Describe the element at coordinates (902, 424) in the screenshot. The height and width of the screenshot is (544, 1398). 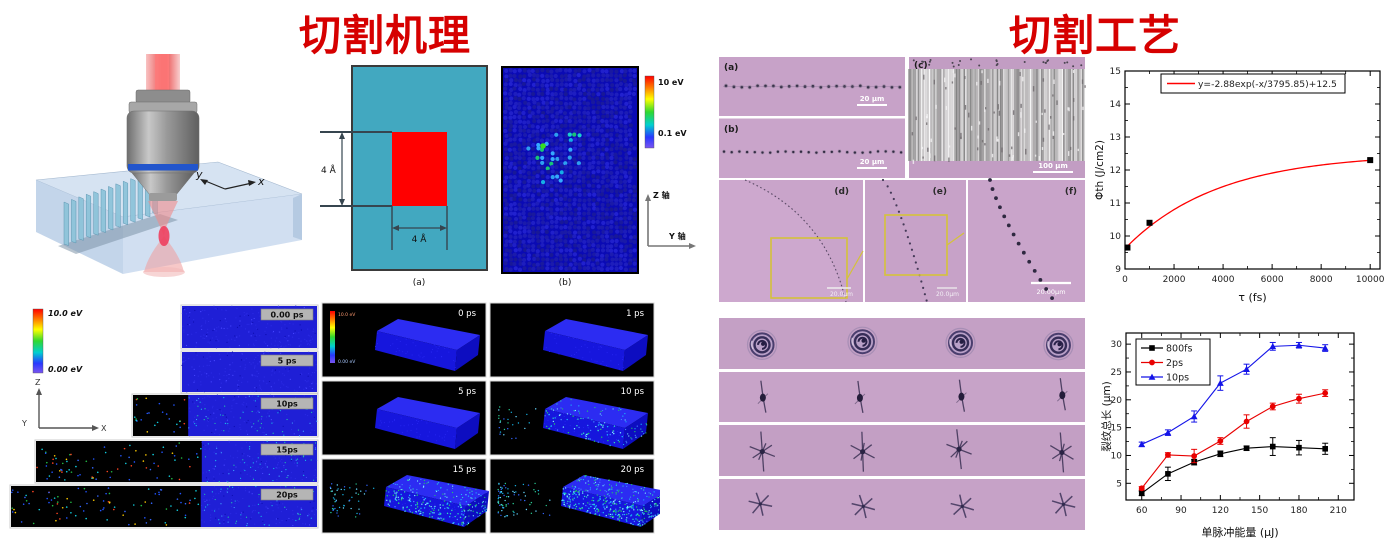
I see `ablation-crater-grid` at that location.